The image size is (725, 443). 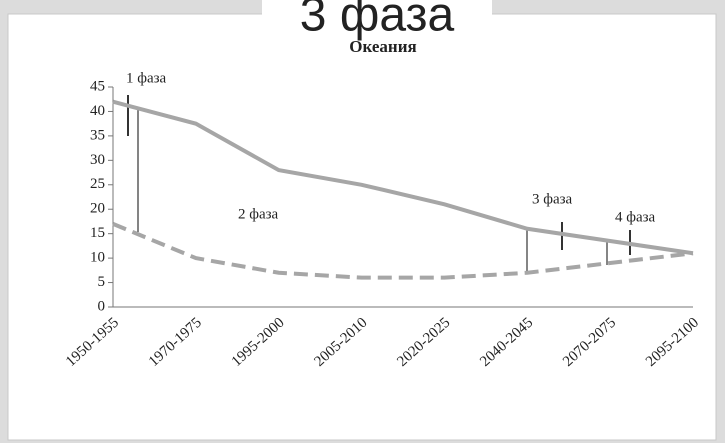 I want to click on y-tick-label: 5, so click(x=102, y=282).